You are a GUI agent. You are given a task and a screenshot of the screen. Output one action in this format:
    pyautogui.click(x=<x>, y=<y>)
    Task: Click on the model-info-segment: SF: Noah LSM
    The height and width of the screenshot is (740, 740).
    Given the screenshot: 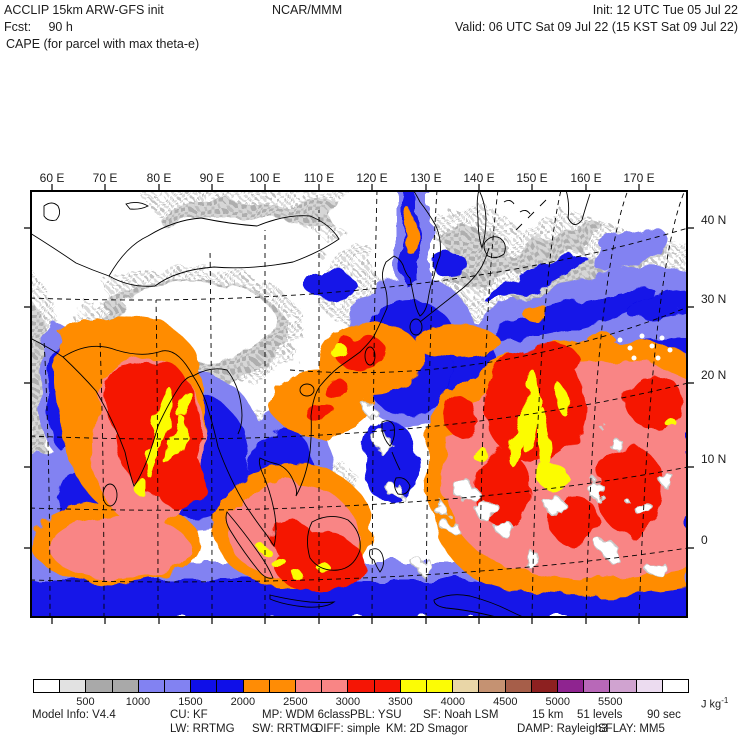 What is the action you would take?
    pyautogui.click(x=461, y=715)
    